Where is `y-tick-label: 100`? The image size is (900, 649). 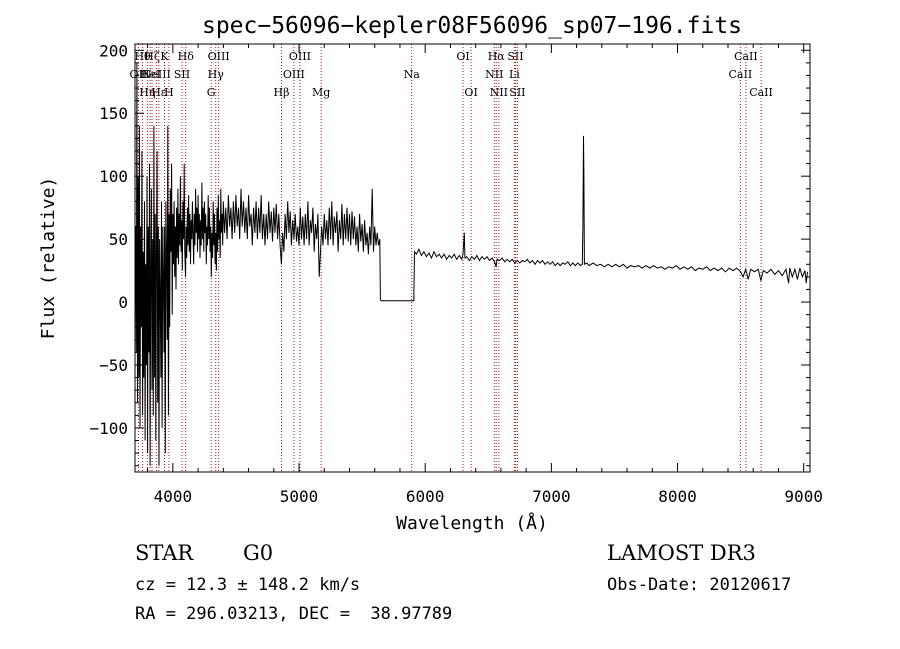 y-tick-label: 100 is located at coordinates (113, 176).